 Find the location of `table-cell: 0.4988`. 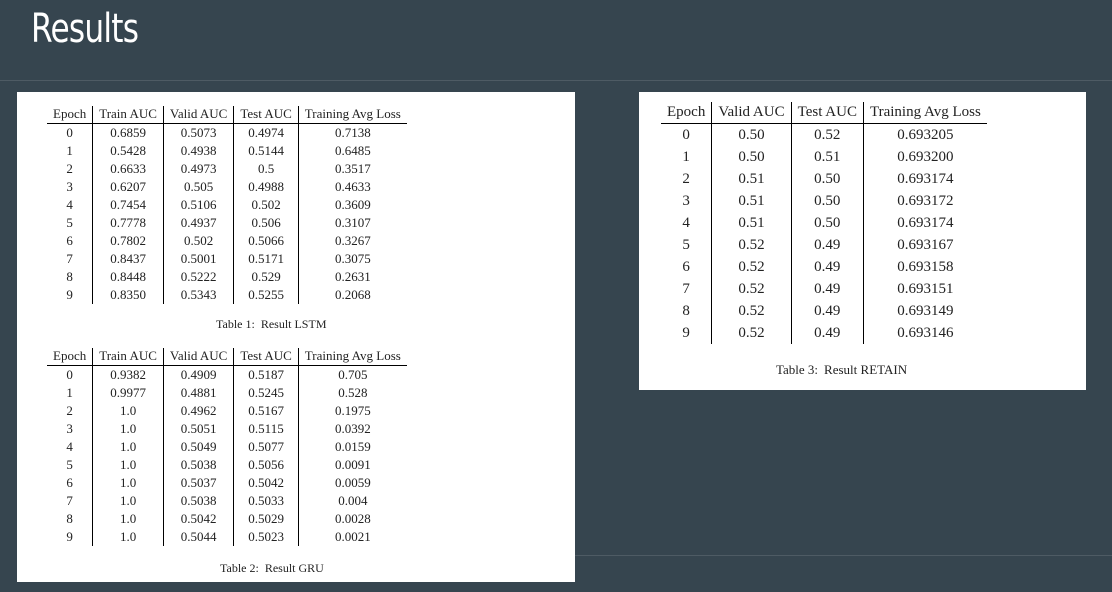

table-cell: 0.4988 is located at coordinates (266, 187).